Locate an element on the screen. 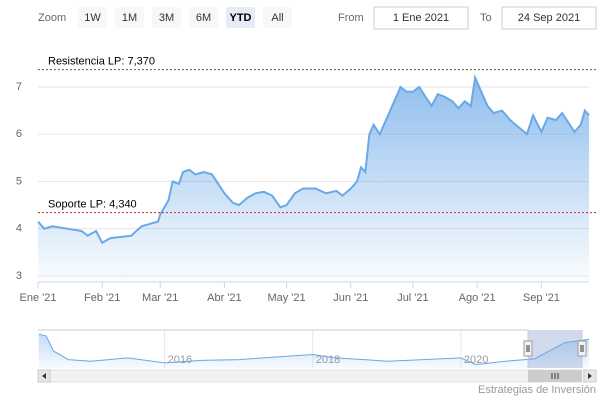 The width and height of the screenshot is (610, 402). plot-line-label: Soporte LP: 4,340 is located at coordinates (92, 205).